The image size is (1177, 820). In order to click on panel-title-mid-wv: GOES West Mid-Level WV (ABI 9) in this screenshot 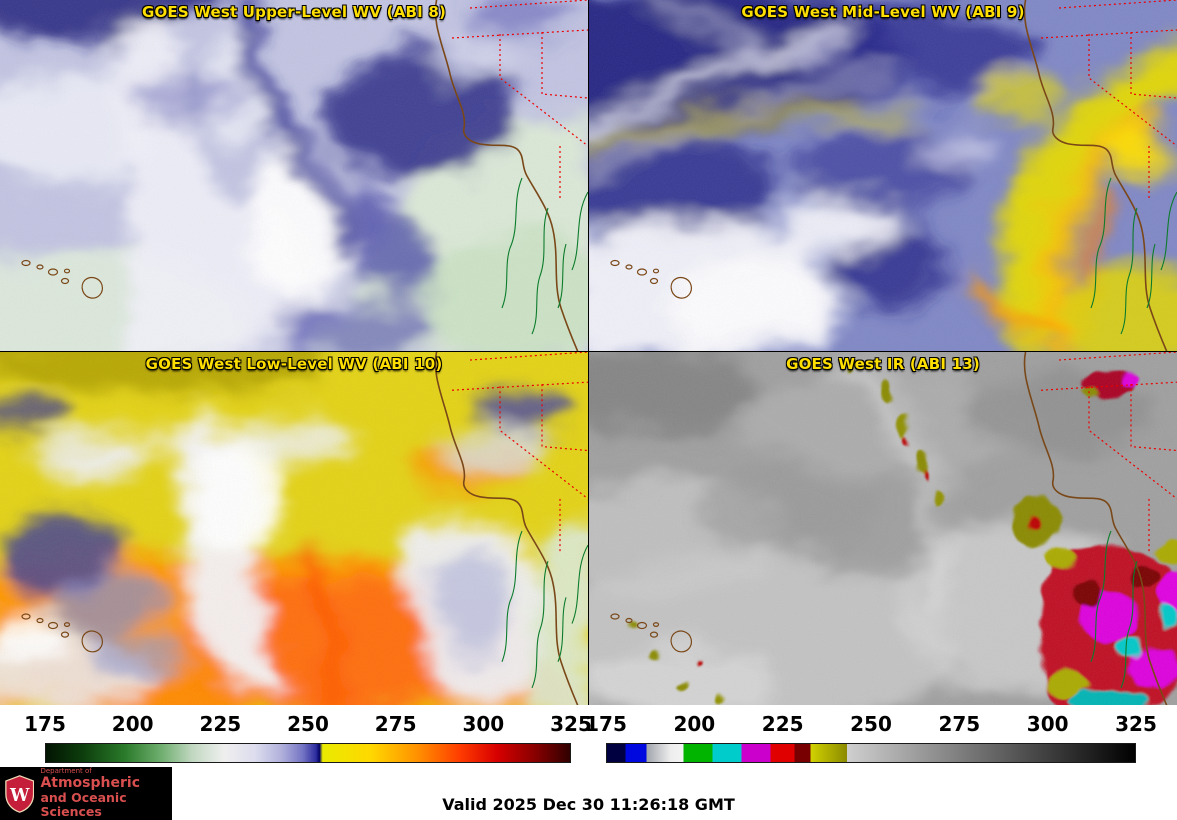, I will do `click(883, 12)`.